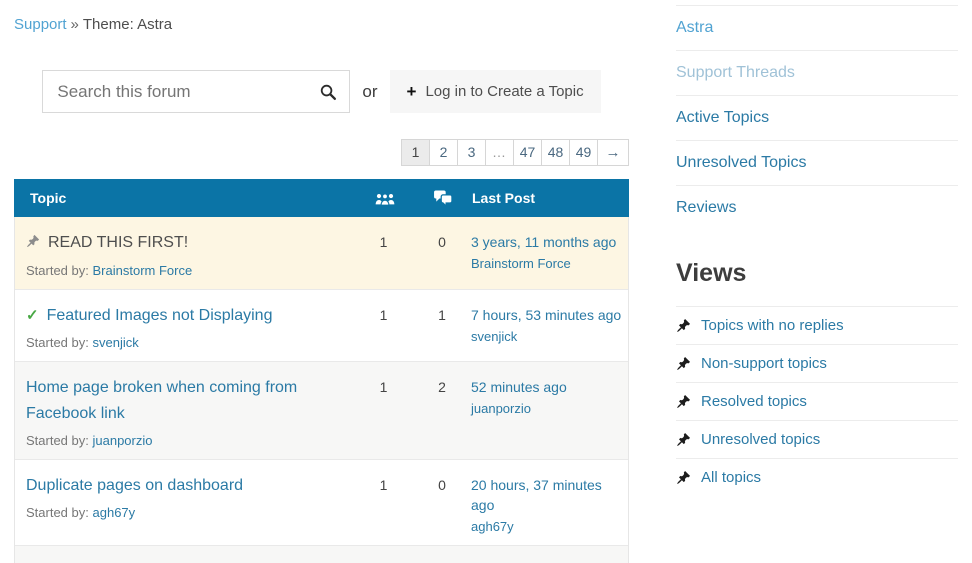  Describe the element at coordinates (114, 512) in the screenshot. I see `author-link: agh67y` at that location.